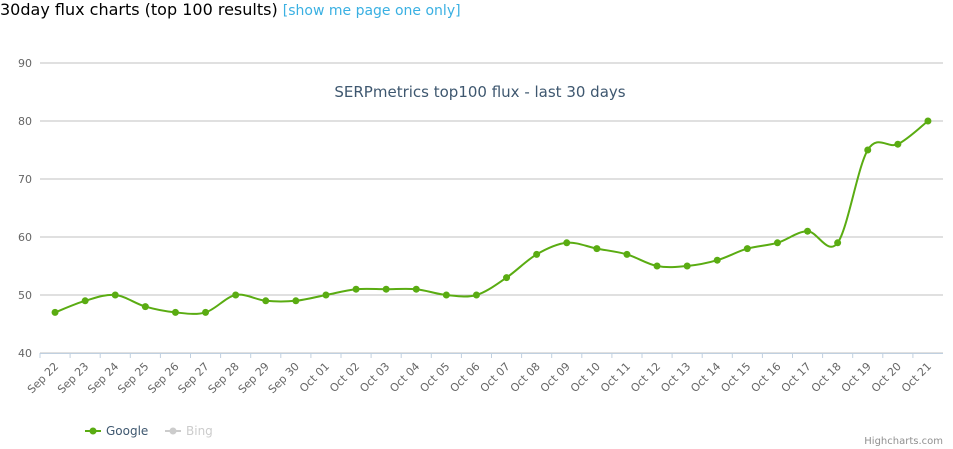  I want to click on x-tick-label: Oct 16, so click(766, 377).